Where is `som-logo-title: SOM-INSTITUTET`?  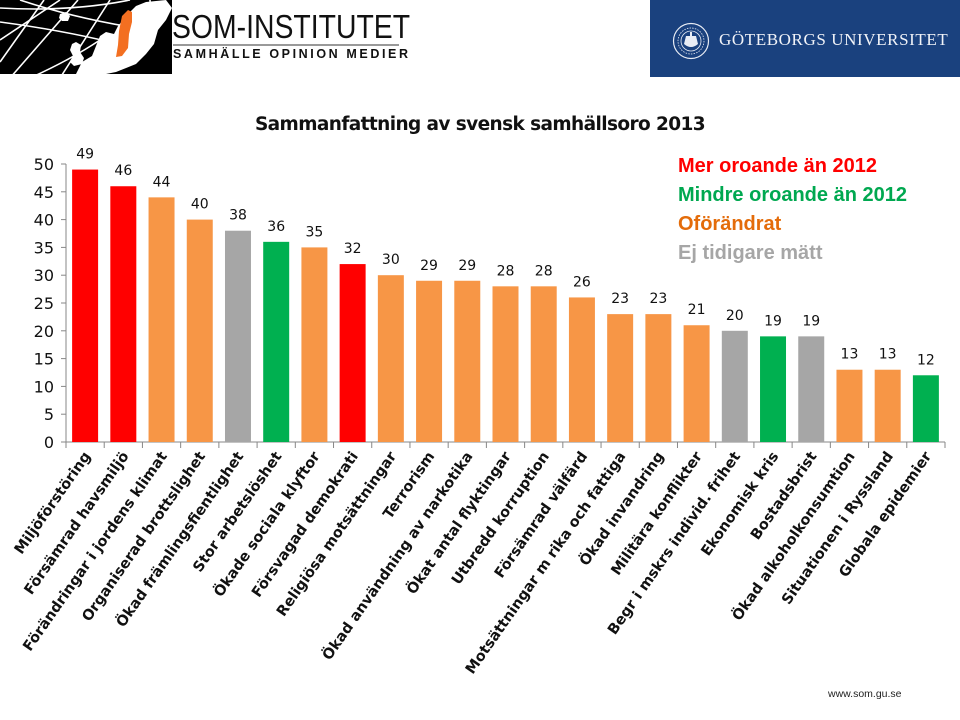 som-logo-title: SOM-INSTITUTET is located at coordinates (291, 26).